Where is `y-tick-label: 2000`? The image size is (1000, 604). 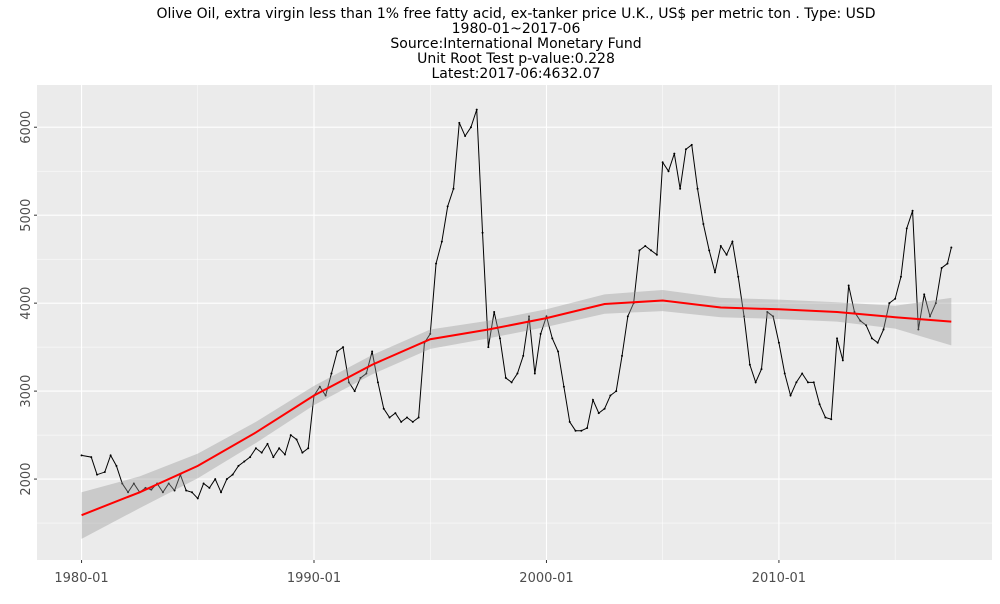
y-tick-label: 2000 is located at coordinates (26, 479).